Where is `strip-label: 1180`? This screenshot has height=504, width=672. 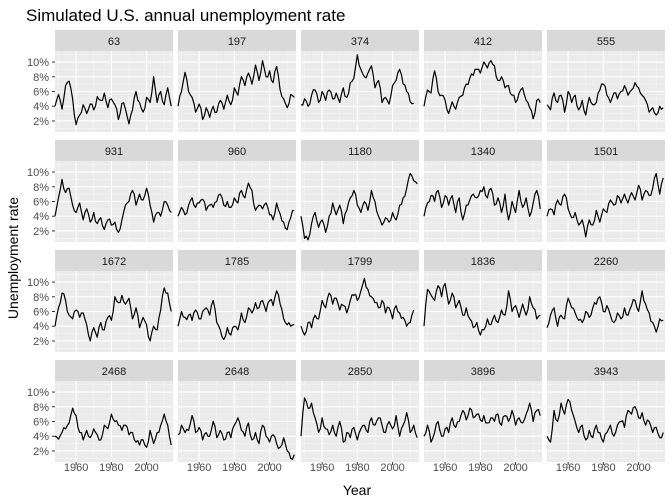
strip-label: 1180 is located at coordinates (360, 152).